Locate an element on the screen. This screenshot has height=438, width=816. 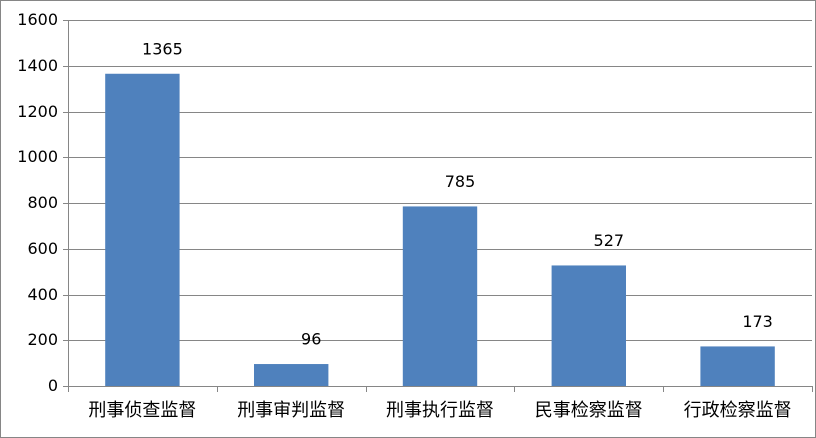
y-tick-label: 600 is located at coordinates (42, 248).